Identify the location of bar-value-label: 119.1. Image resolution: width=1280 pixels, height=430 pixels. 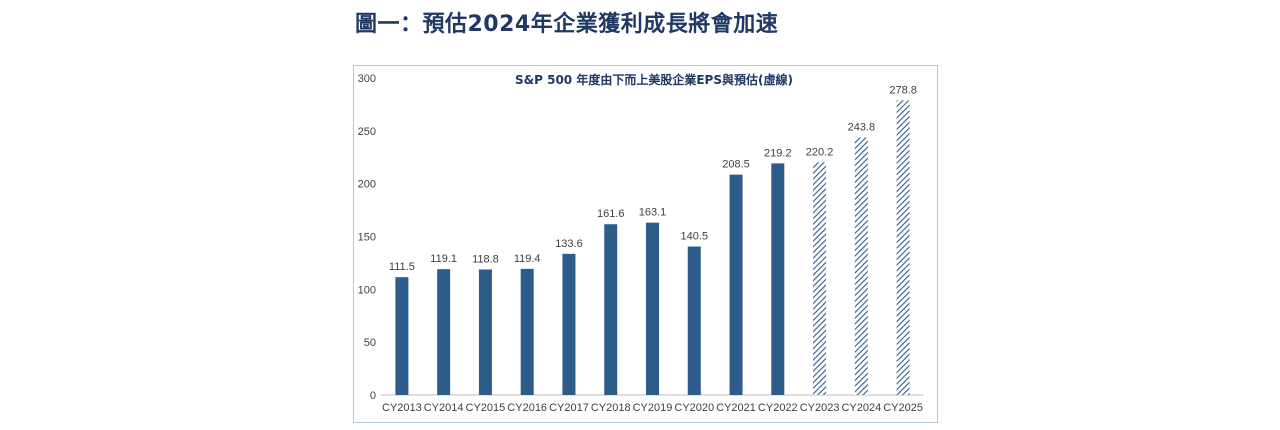
(443, 259).